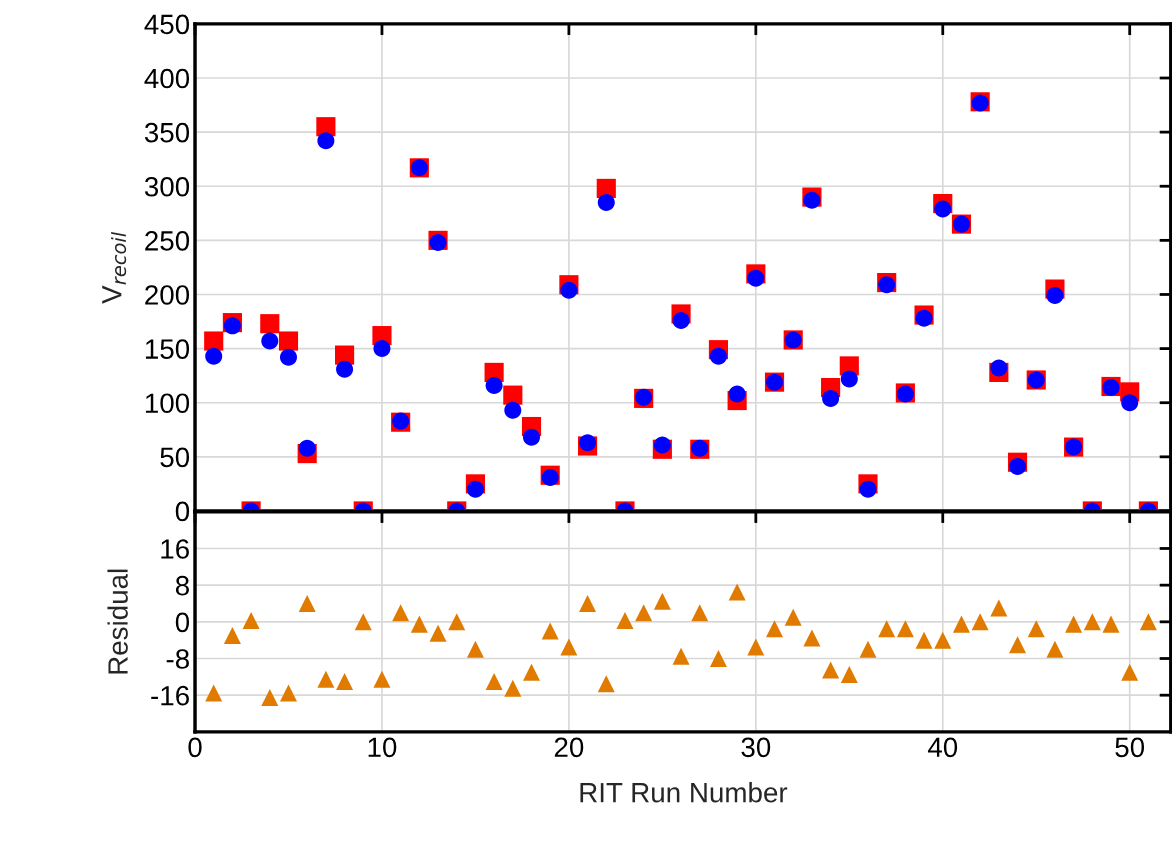  I want to click on y-tick-label: -8, so click(177, 659).